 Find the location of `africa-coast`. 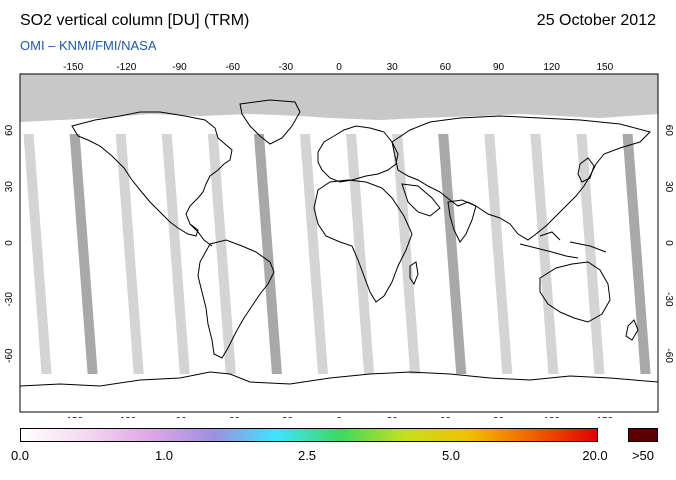

africa-coast is located at coordinates (363, 241).